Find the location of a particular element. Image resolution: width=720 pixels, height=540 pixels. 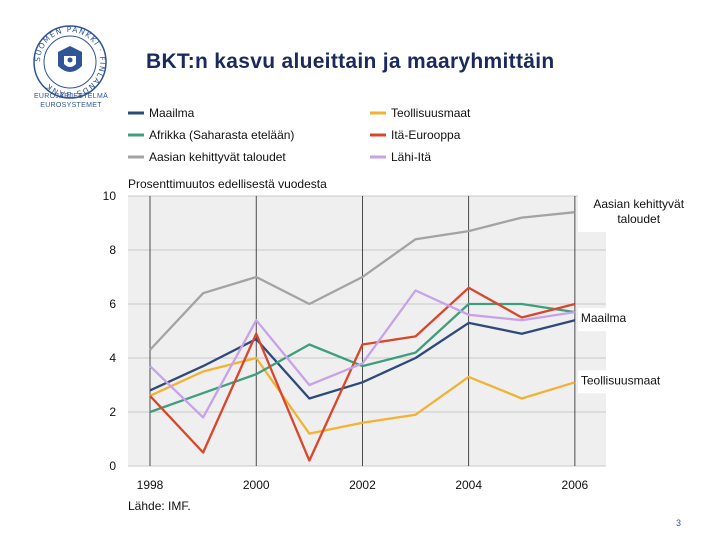

y-tick-0: 0 is located at coordinates (112, 466).